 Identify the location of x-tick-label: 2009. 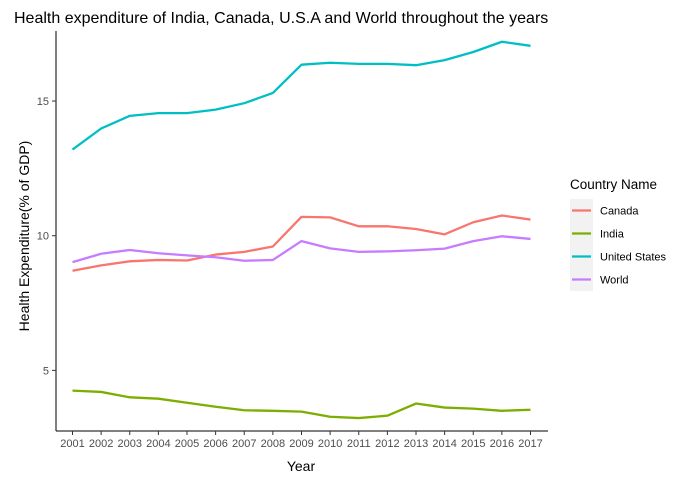
(301, 444).